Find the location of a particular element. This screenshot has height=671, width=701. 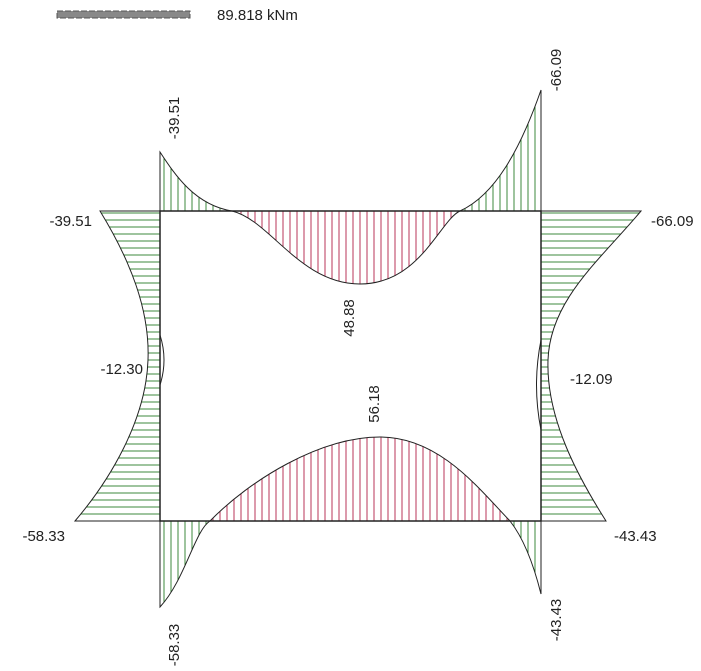

moment-label: -12.09 is located at coordinates (591, 379).